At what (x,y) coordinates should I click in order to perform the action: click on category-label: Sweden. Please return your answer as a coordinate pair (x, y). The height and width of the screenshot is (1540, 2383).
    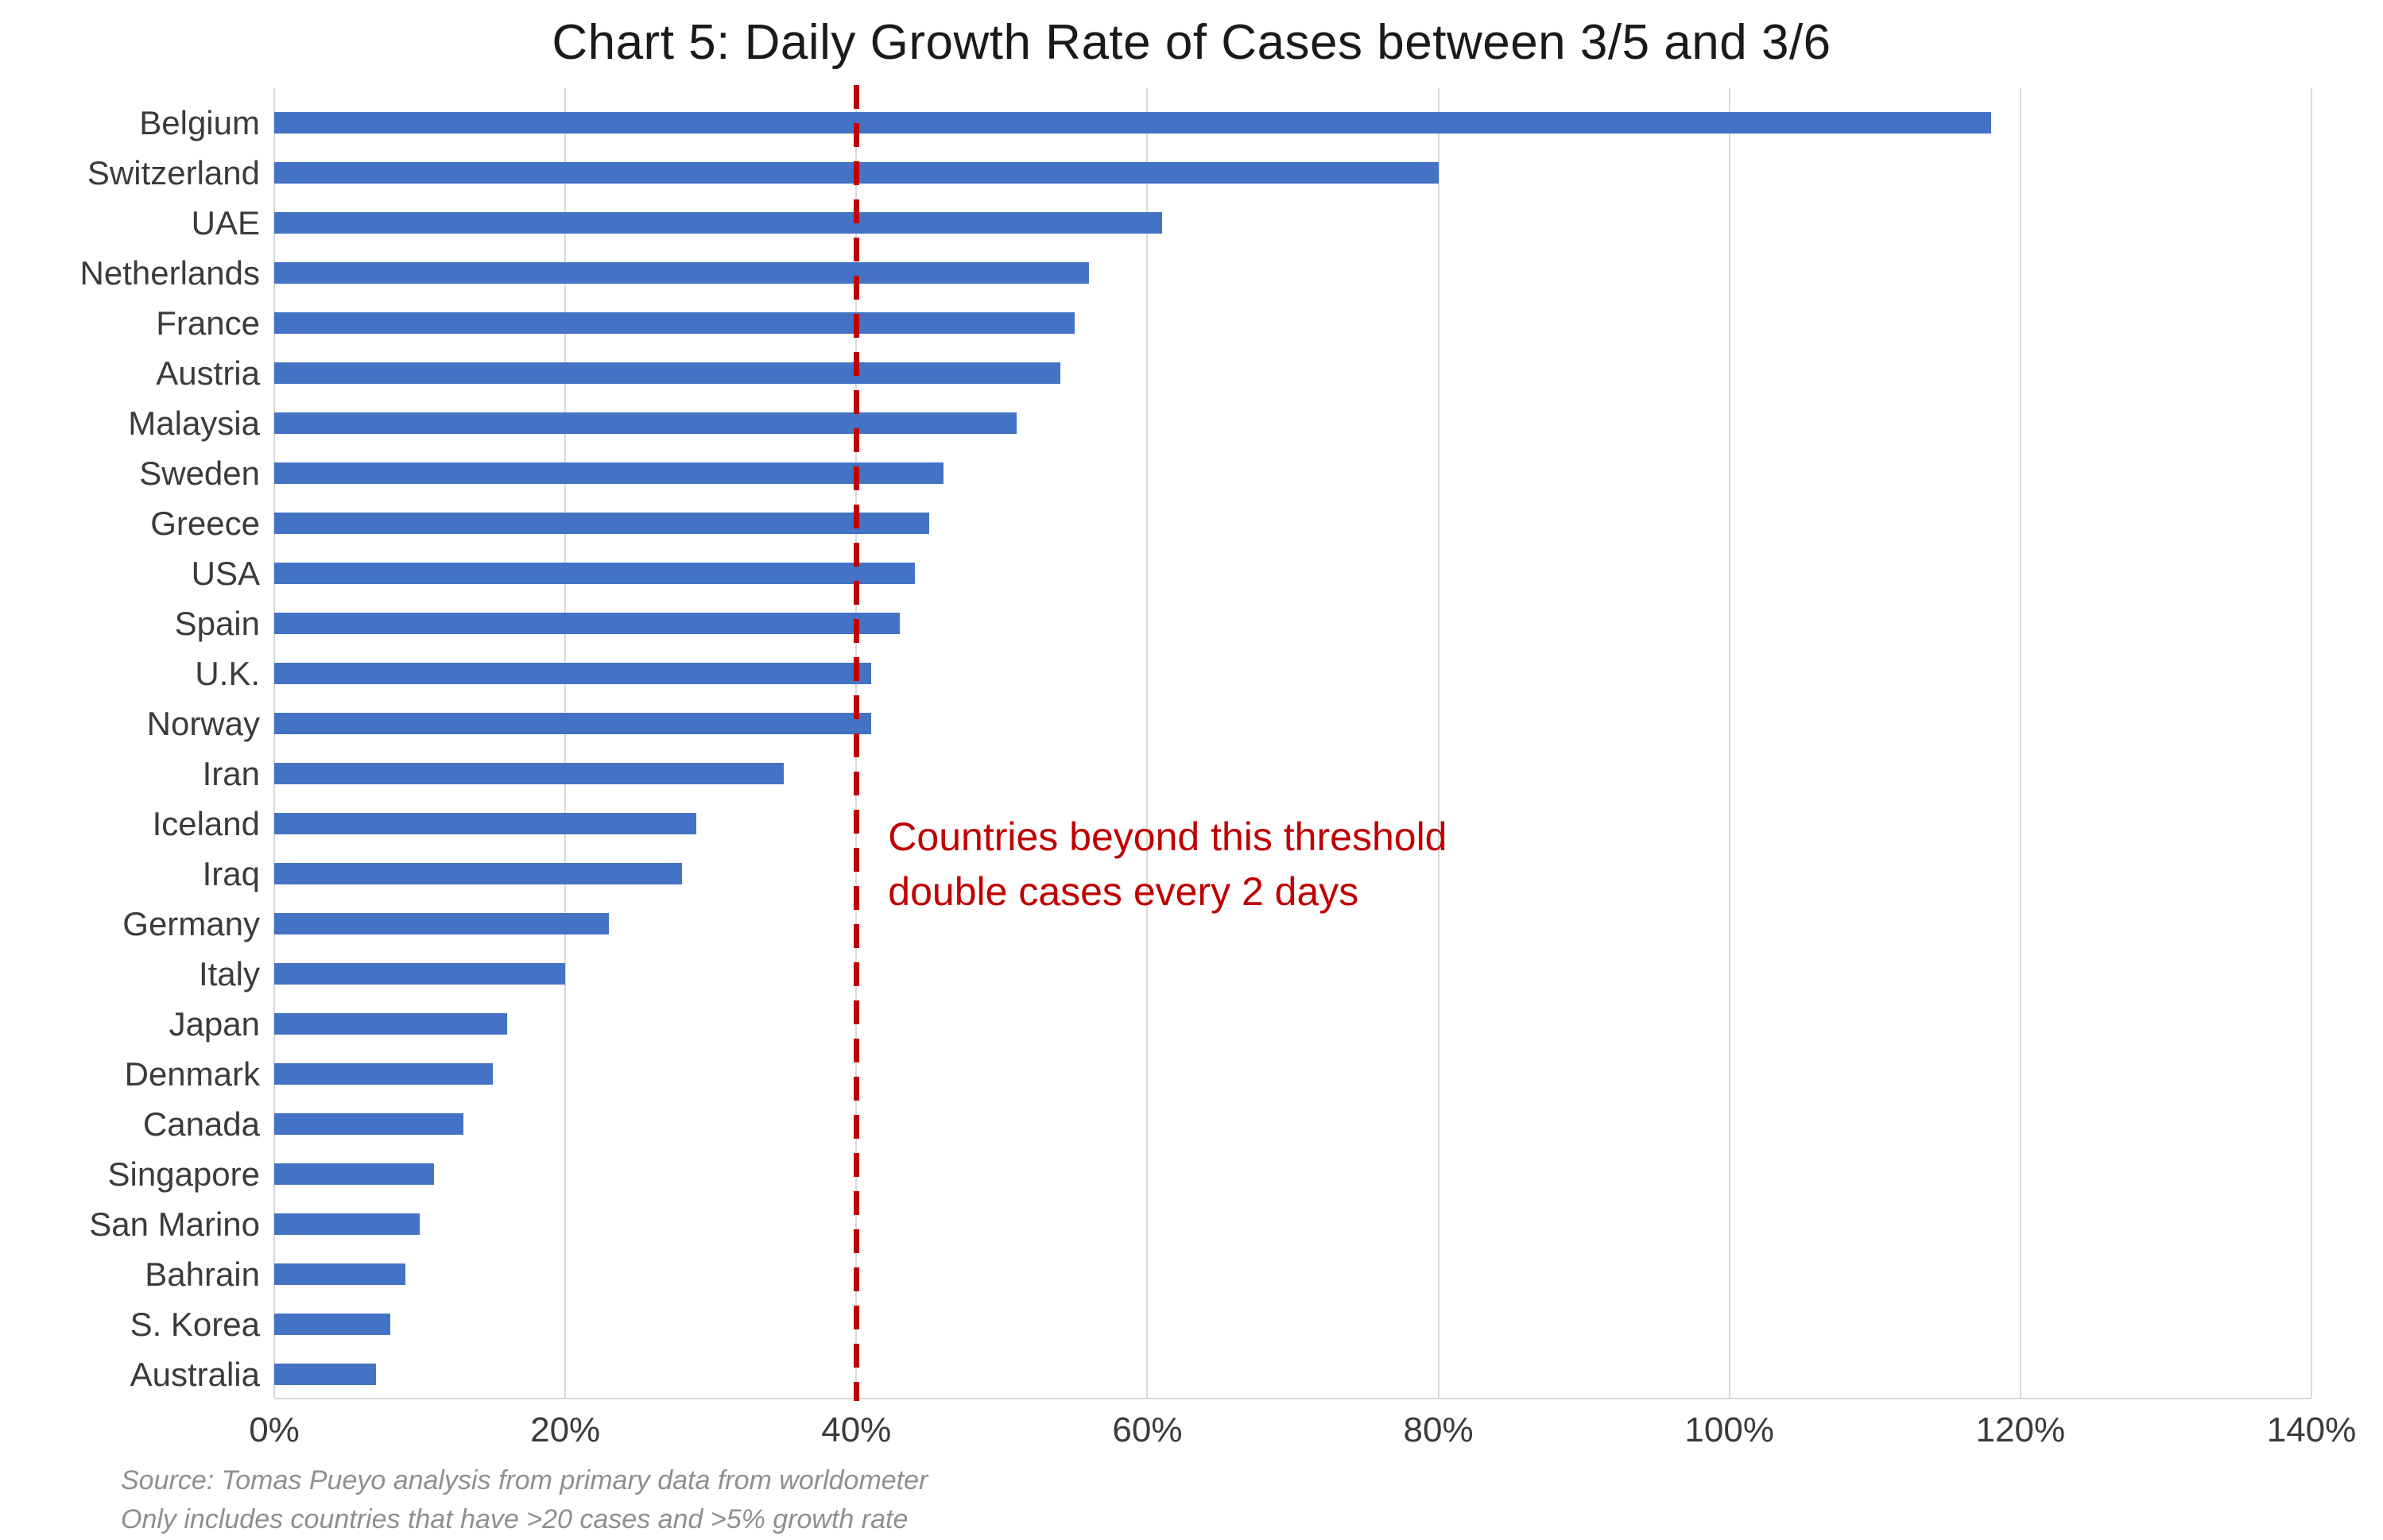
    Looking at the image, I should click on (199, 473).